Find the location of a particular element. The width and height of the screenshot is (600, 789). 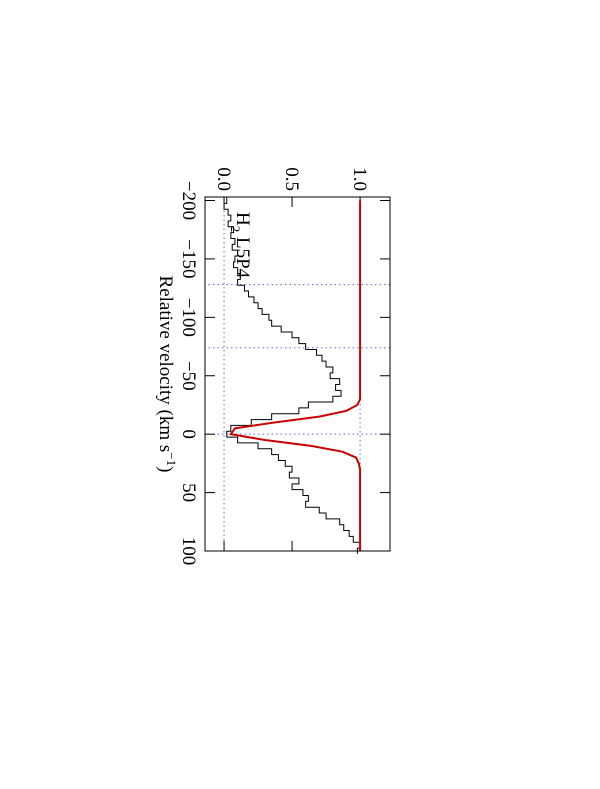

x-tick-label: 0 is located at coordinates (188, 434).